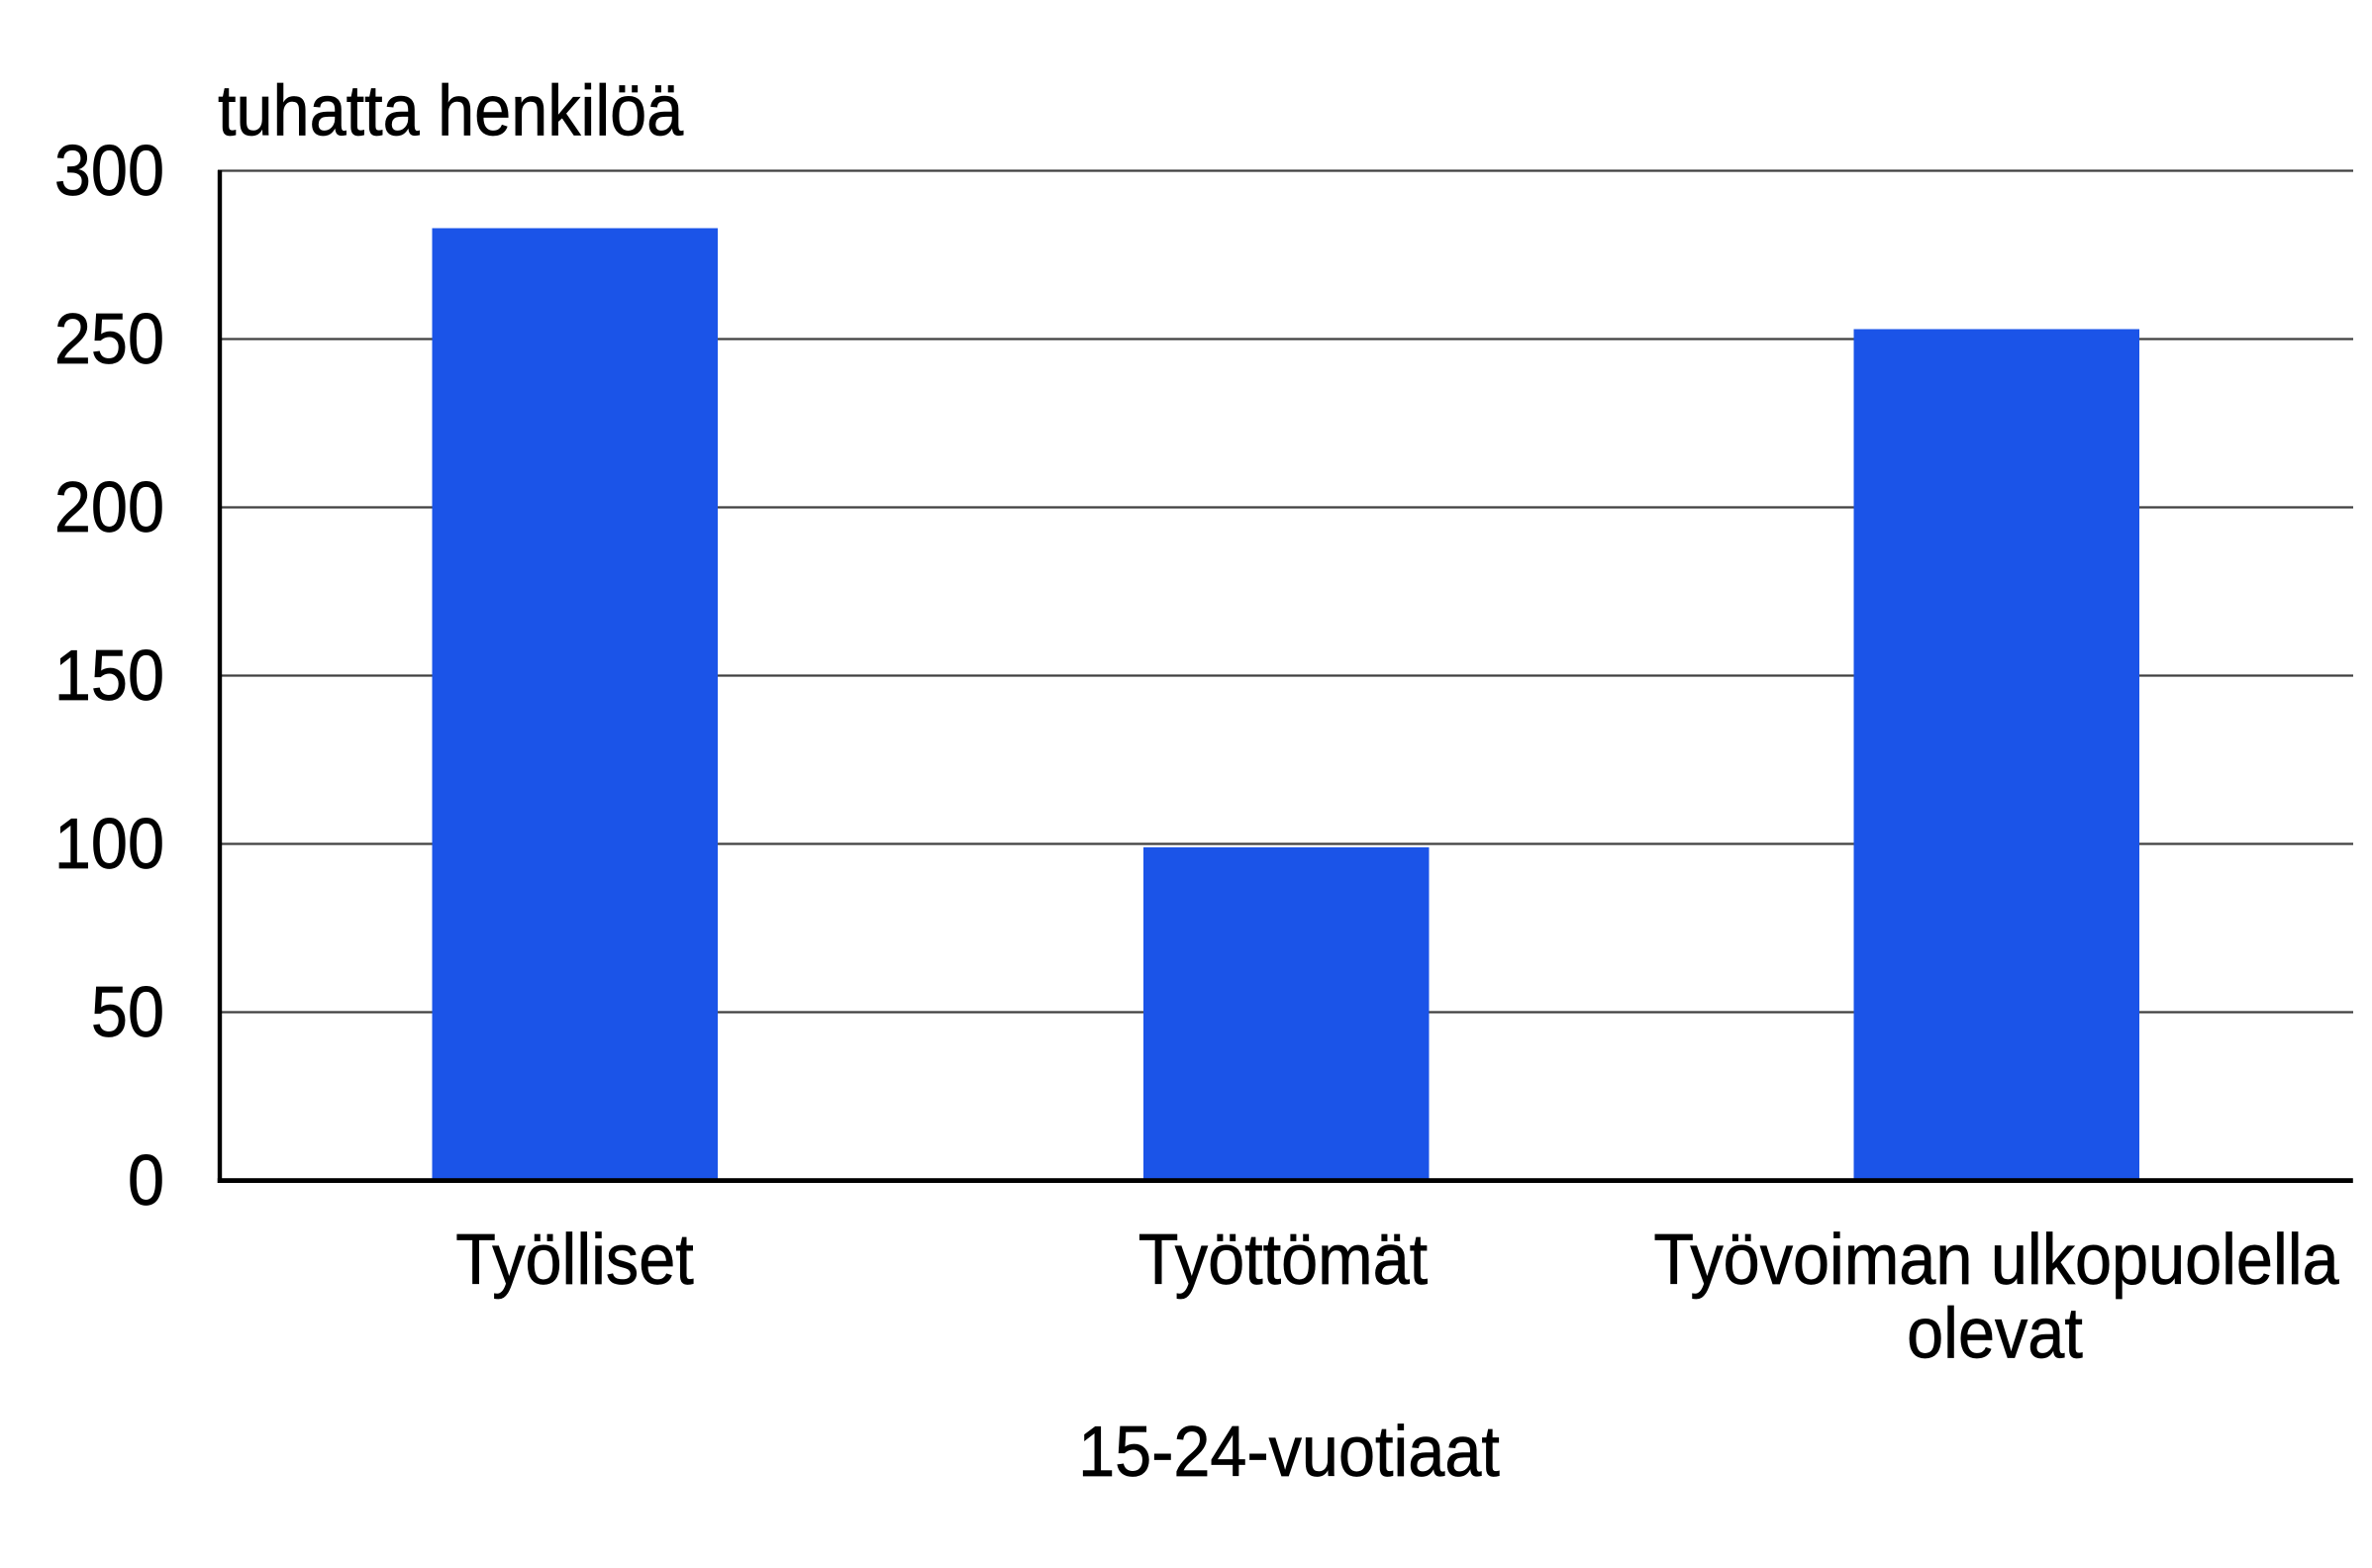 The image size is (2372, 1568). I want to click on svg-text: Työlliset, so click(575, 1260).